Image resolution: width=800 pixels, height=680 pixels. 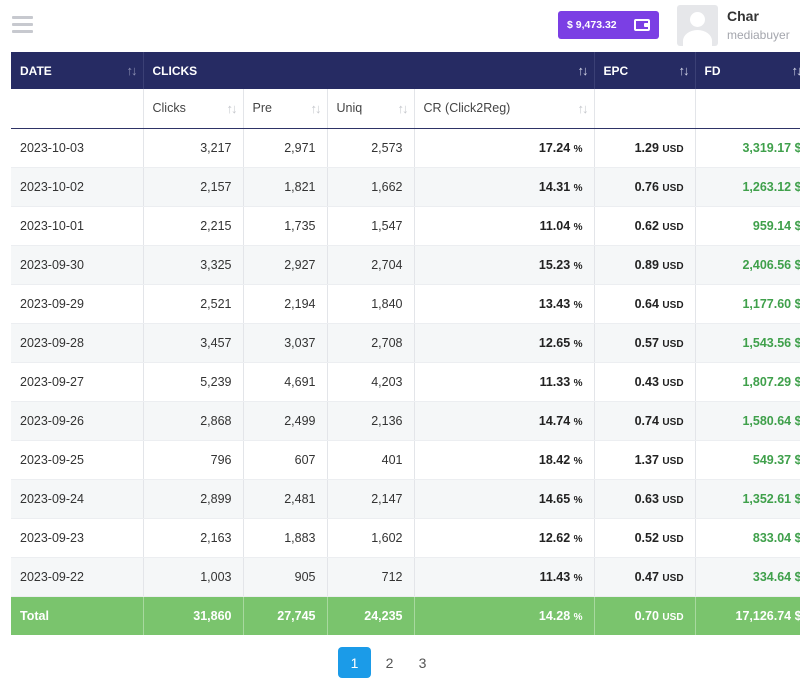 I want to click on cell-cr: 17.24 %, so click(x=504, y=148).